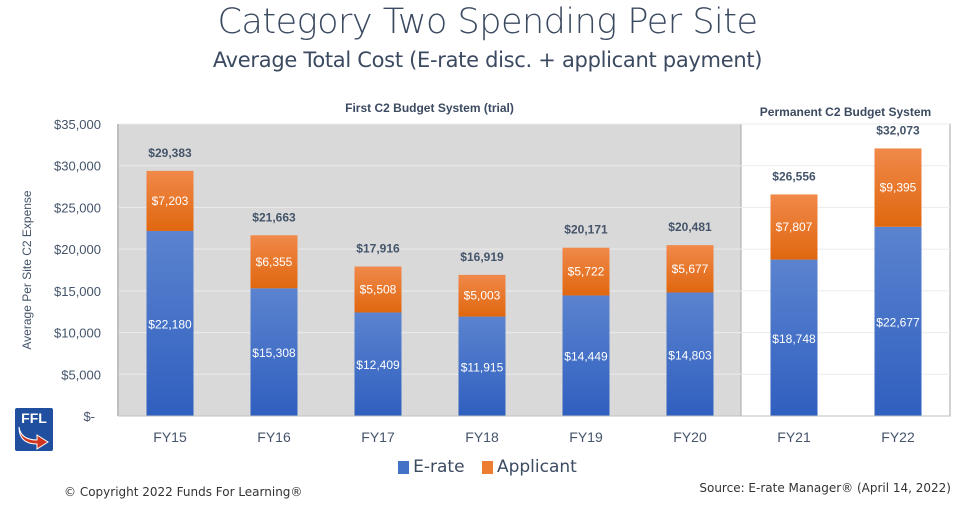  I want to click on data-label-total: $32,073, so click(898, 130).